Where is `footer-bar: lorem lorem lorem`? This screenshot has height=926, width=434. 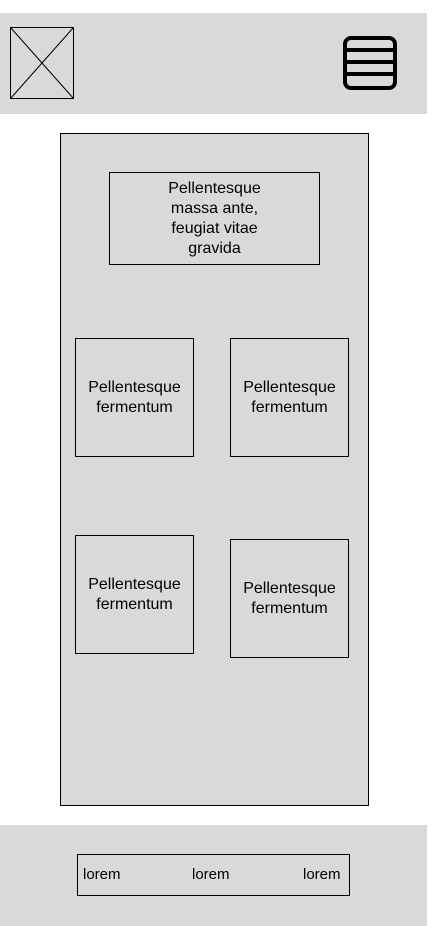
footer-bar: lorem lorem lorem is located at coordinates (213, 875).